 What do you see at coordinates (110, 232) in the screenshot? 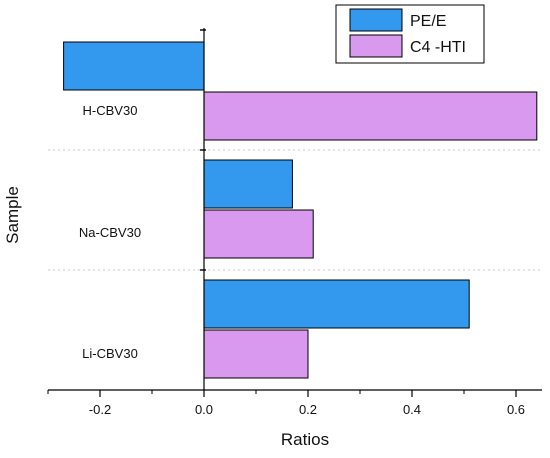
I see `category-label: Na-CBV30` at bounding box center [110, 232].